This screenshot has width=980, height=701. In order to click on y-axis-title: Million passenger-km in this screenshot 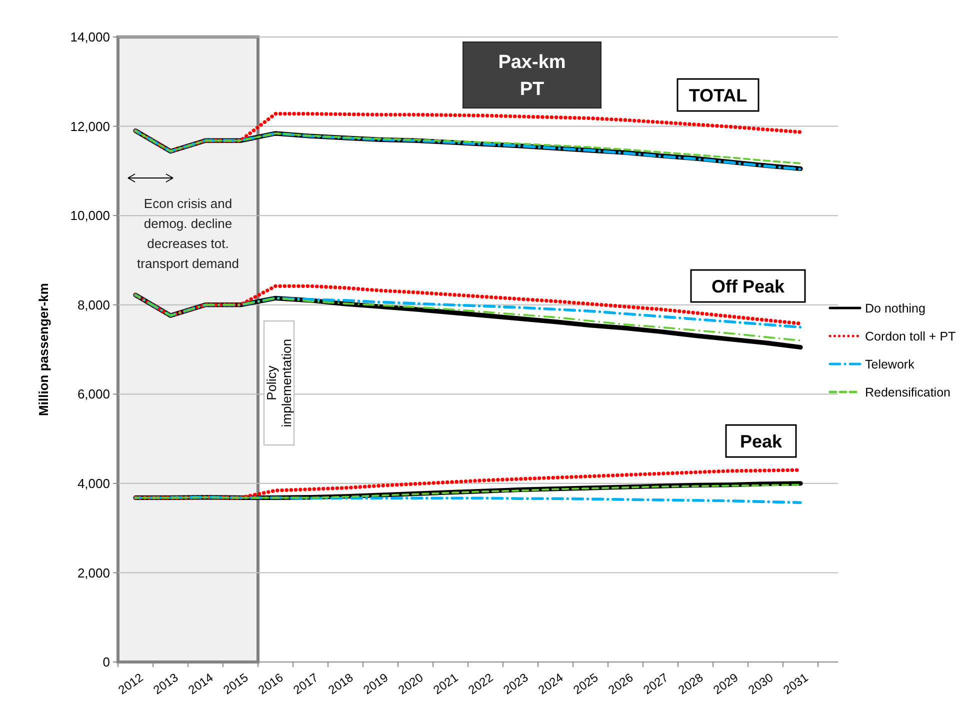, I will do `click(43, 349)`.